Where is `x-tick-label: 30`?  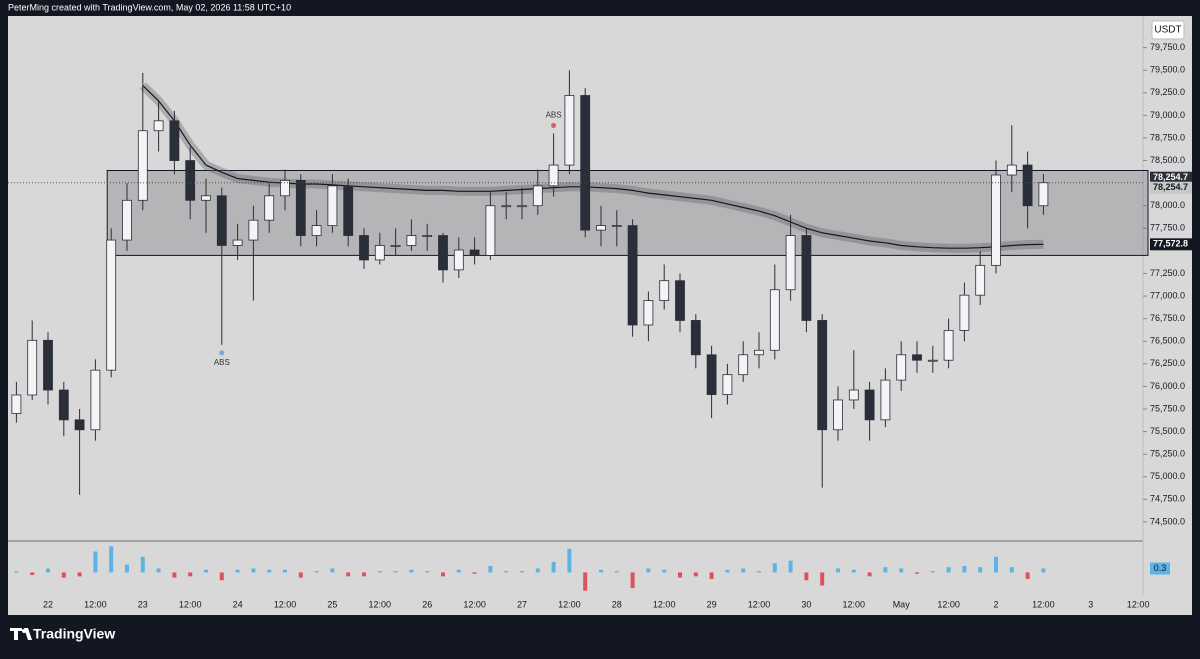 x-tick-label: 30 is located at coordinates (806, 604).